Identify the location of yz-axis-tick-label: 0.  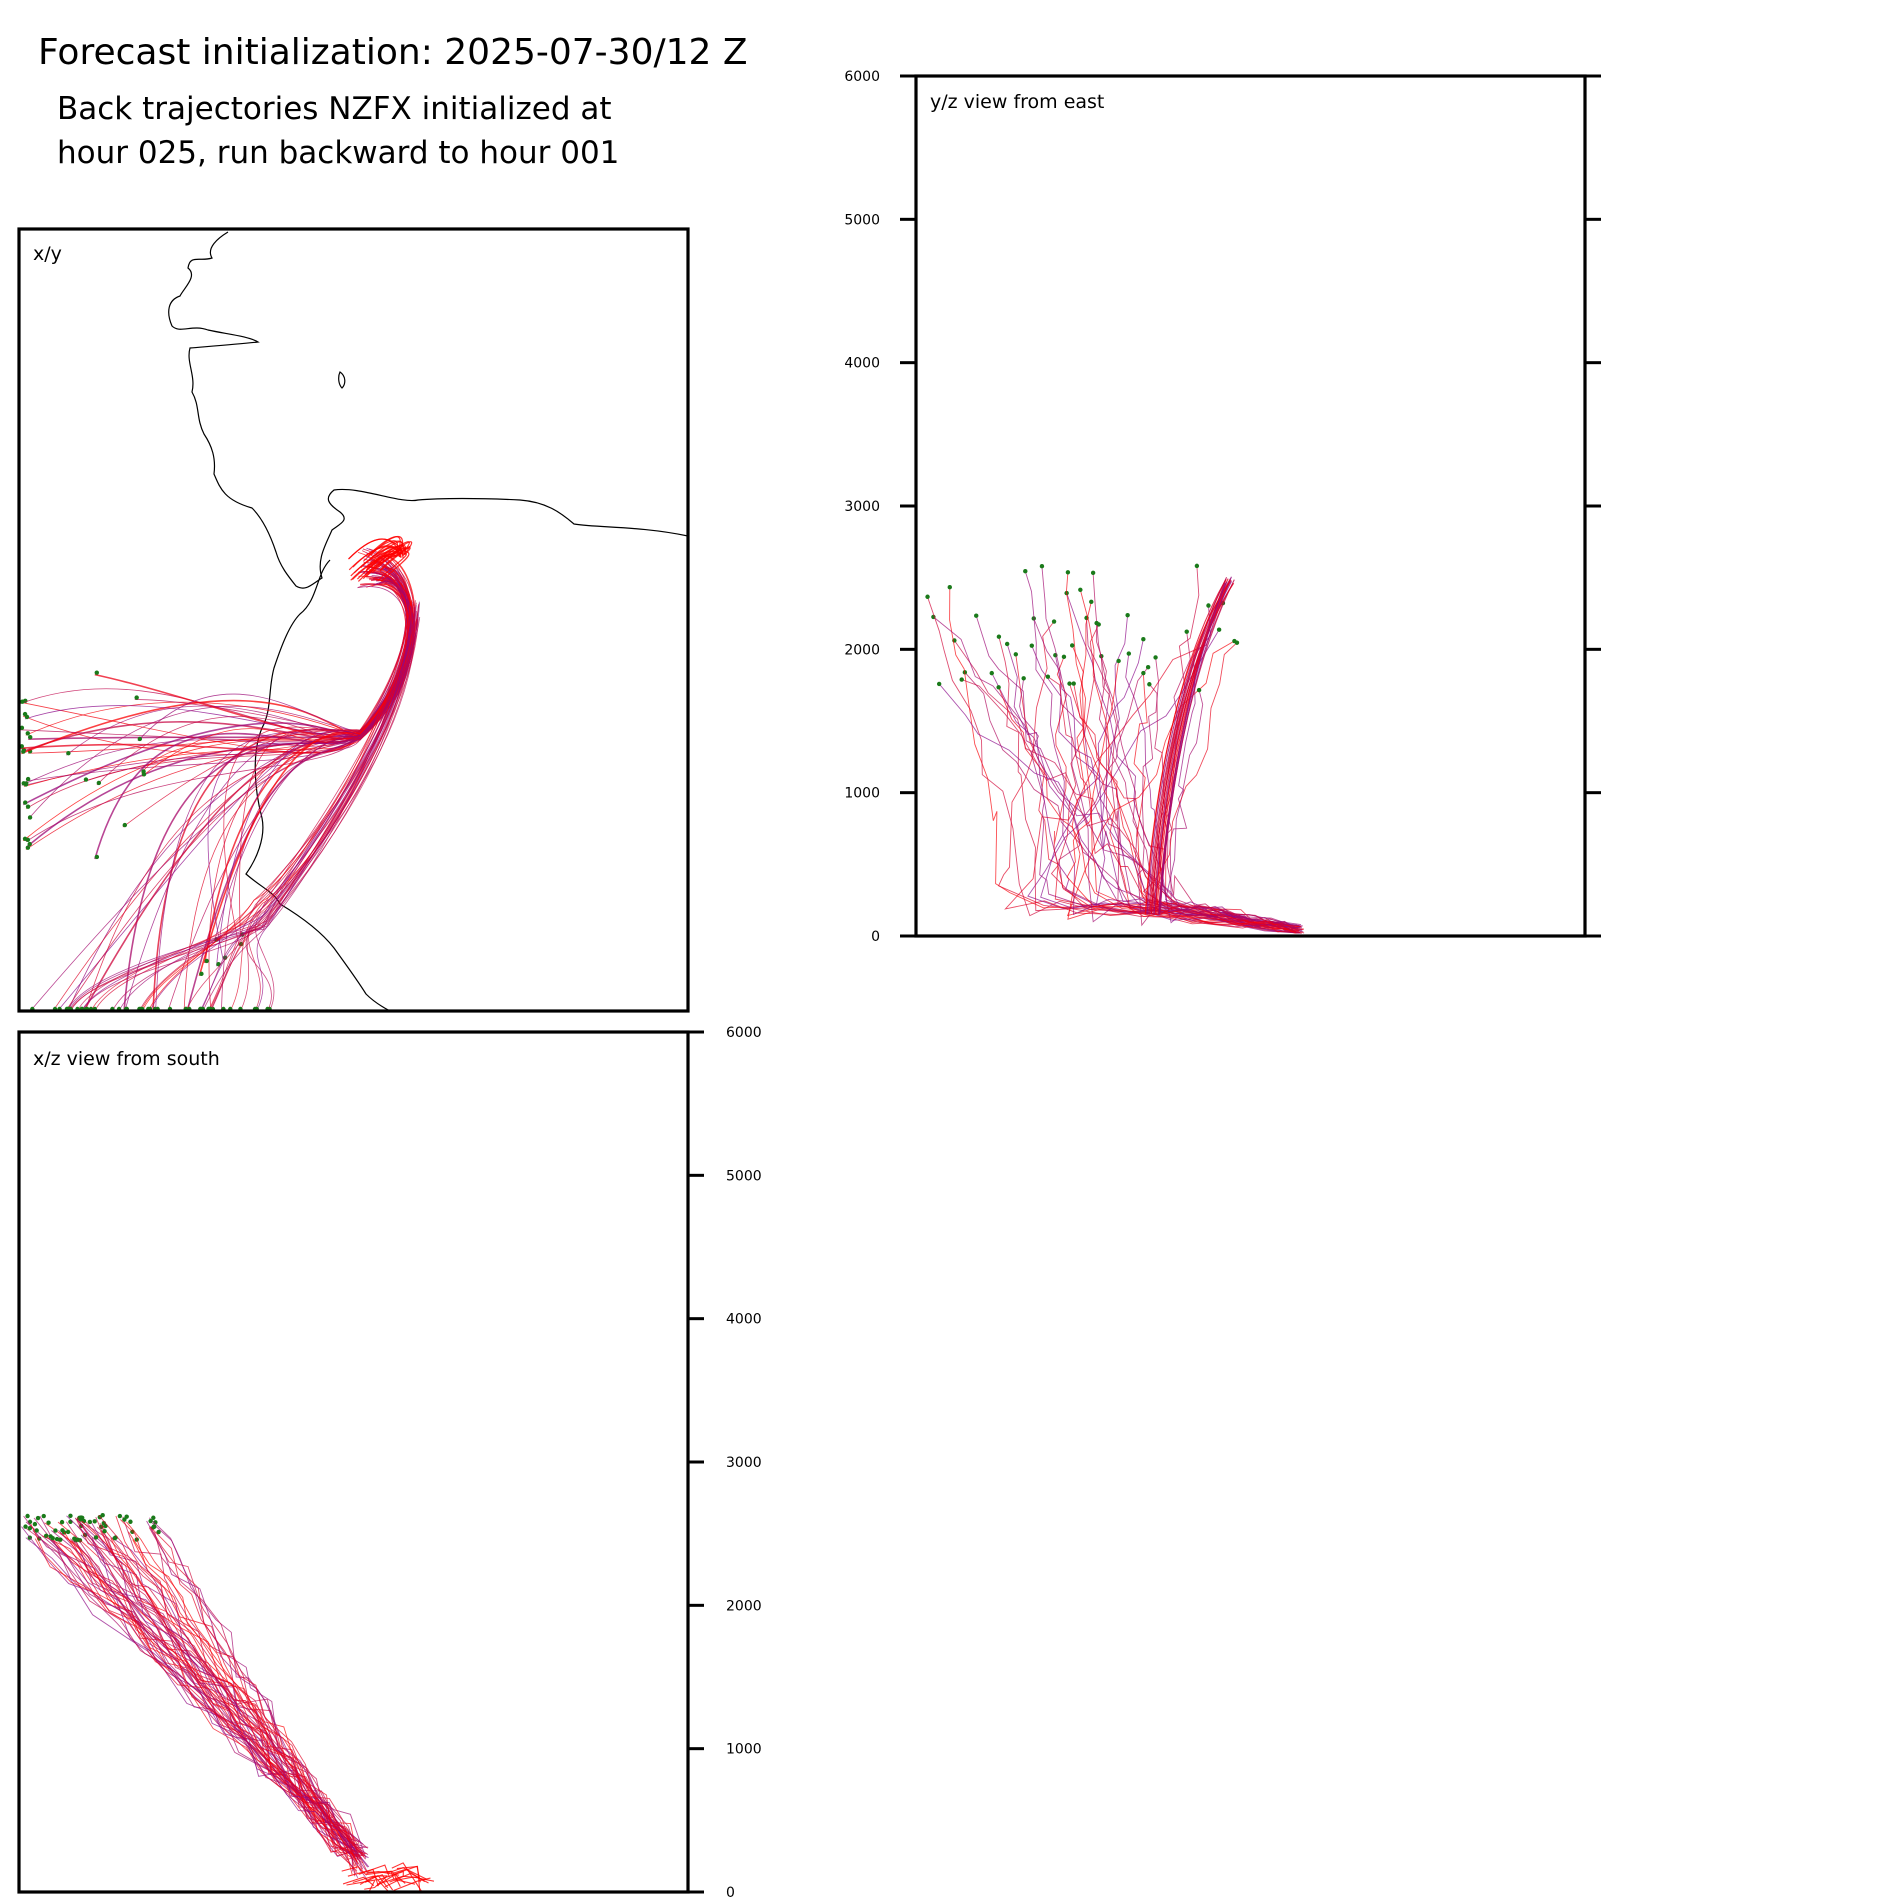
(875, 937).